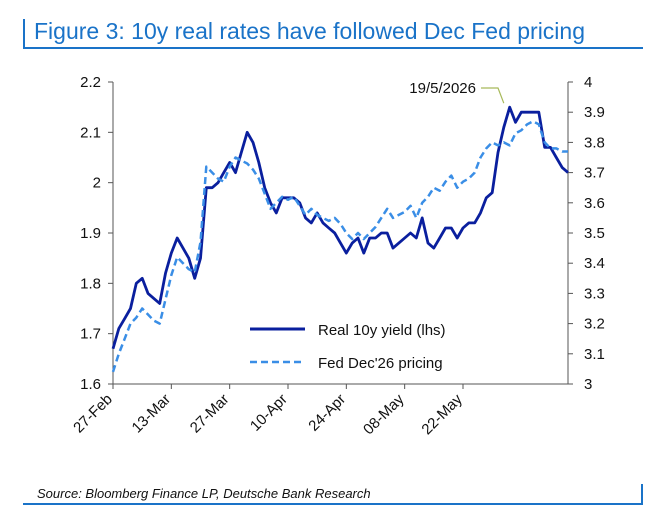 This screenshot has height=517, width=653. What do you see at coordinates (594, 112) in the screenshot?
I see `right-axis-tick-label: 3.9` at bounding box center [594, 112].